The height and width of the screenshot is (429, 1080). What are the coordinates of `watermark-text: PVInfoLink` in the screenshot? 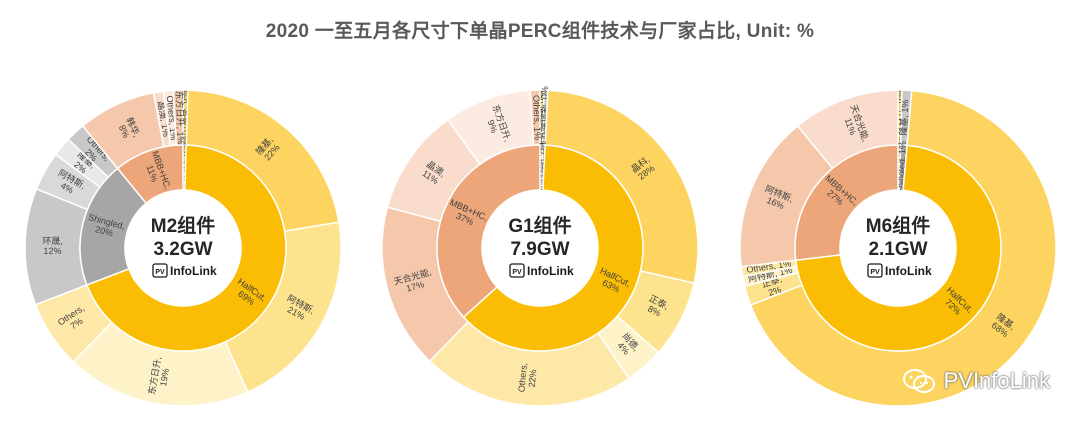 It's located at (996, 380).